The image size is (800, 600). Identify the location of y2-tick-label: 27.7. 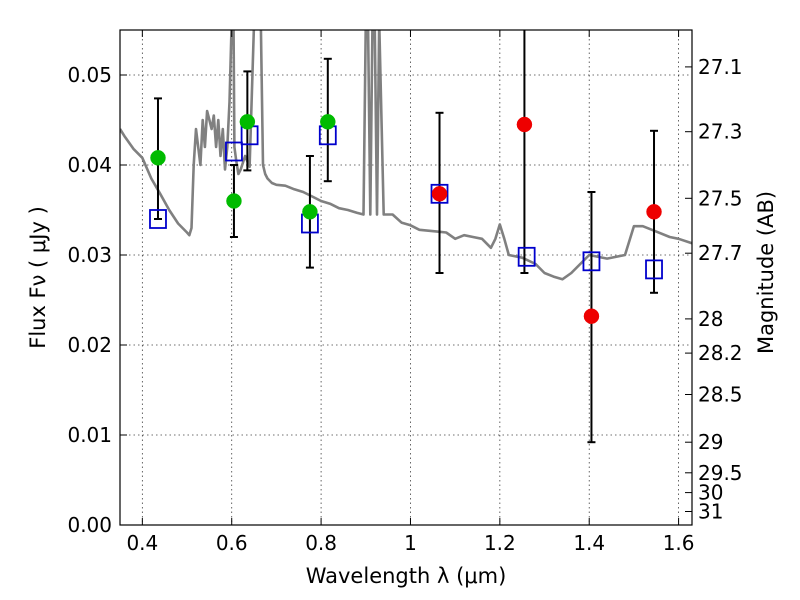
(720, 253).